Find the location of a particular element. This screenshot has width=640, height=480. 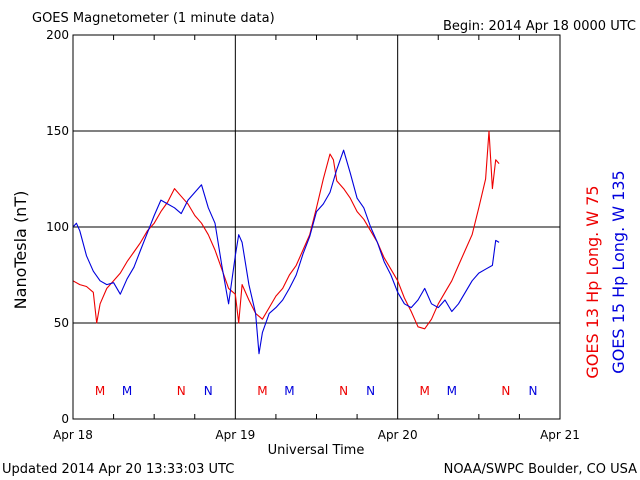

legend-goes13: GOES 13 Hp Long. W 75 is located at coordinates (592, 281).